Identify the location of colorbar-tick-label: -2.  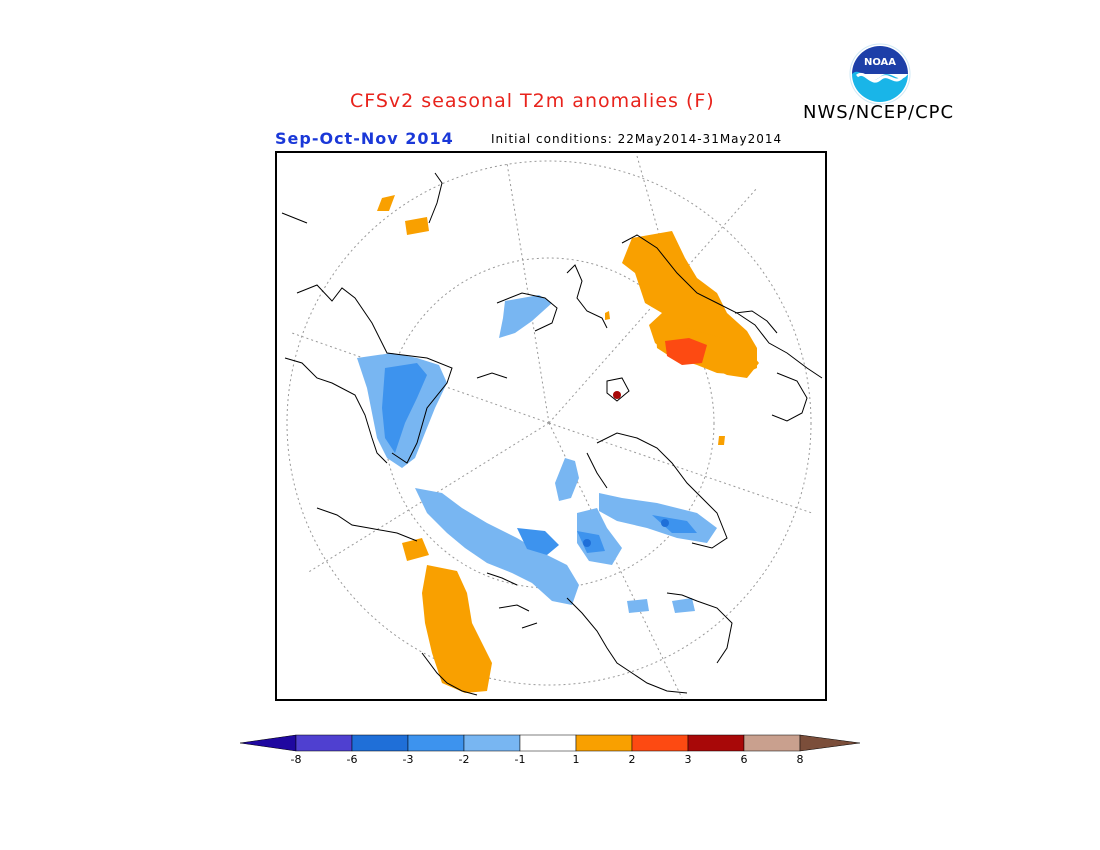
(464, 759).